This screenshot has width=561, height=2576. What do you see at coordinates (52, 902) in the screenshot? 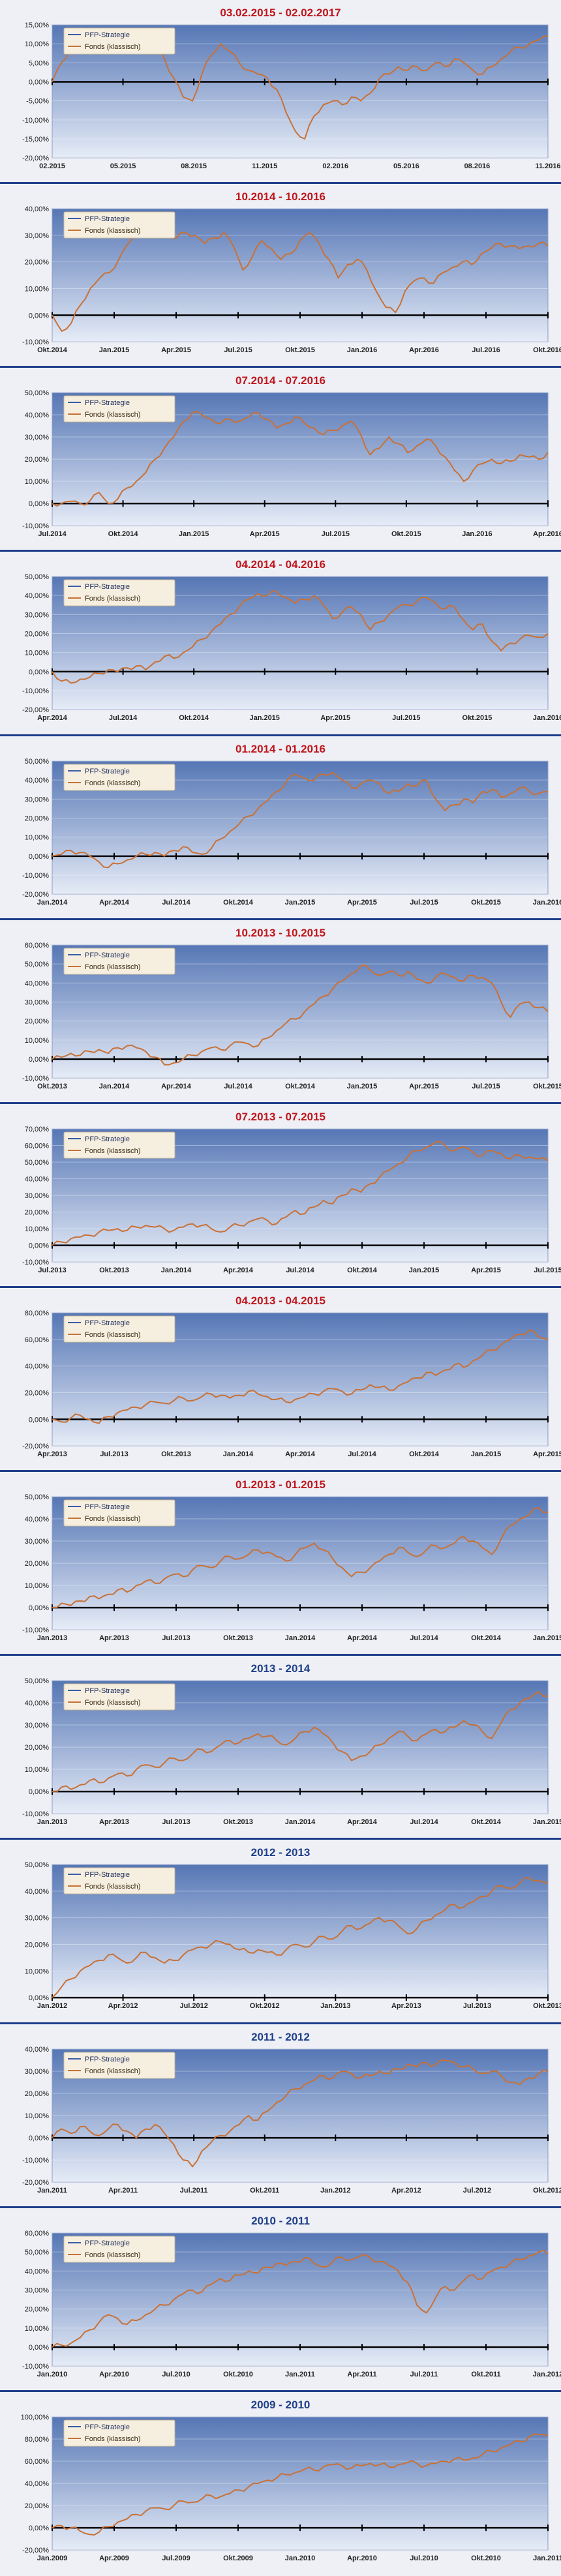
I see `x-tick-label: Jan.2014` at bounding box center [52, 902].